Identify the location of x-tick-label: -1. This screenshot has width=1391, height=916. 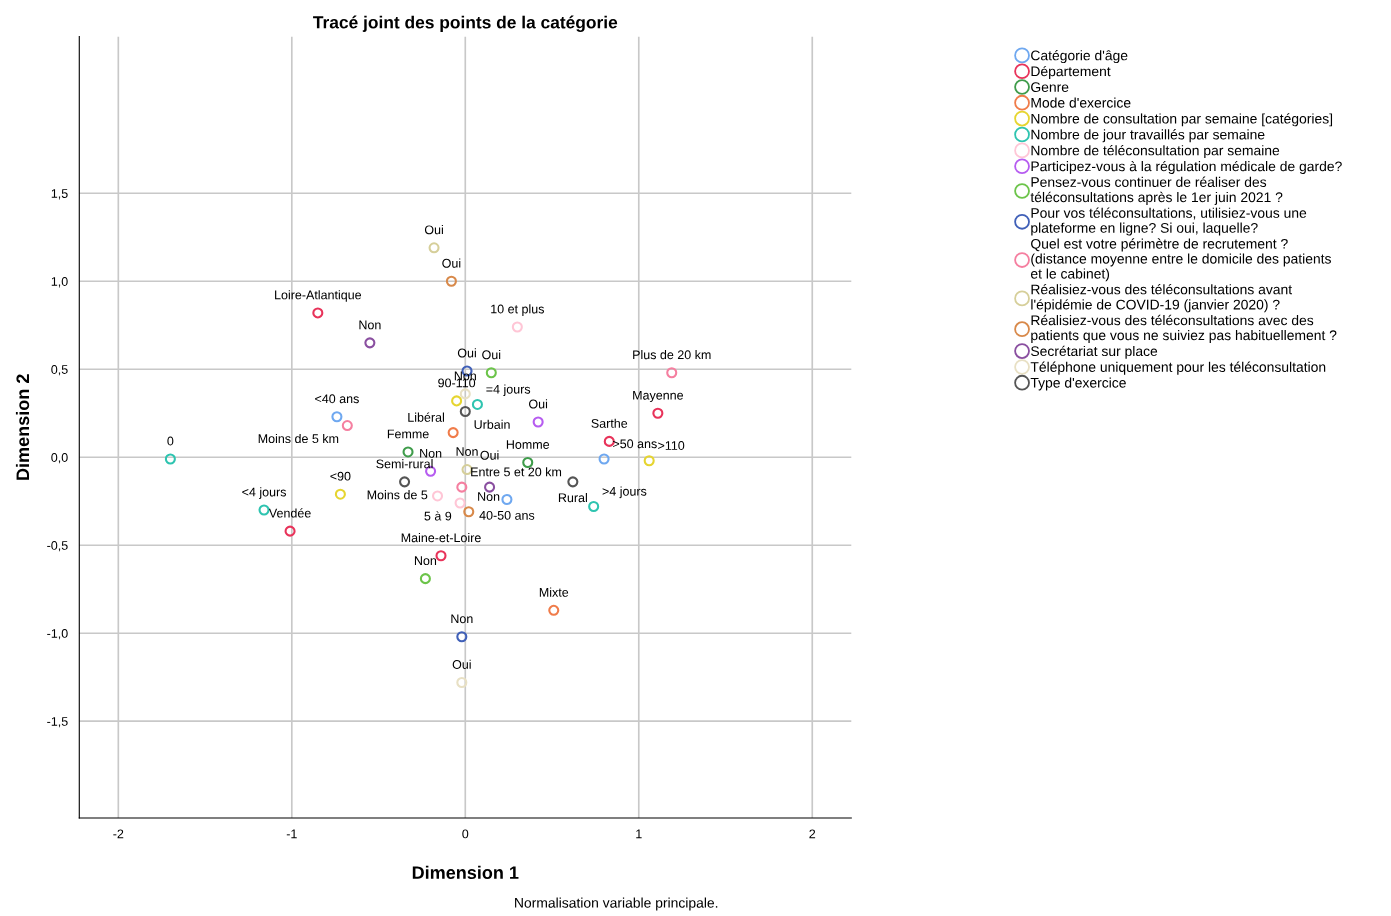
(291, 834).